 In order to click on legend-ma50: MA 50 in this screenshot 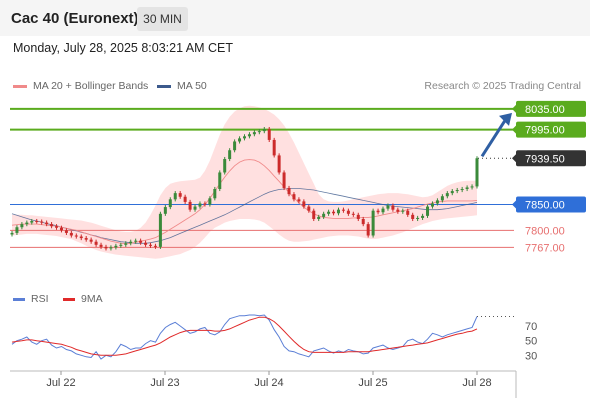, I will do `click(182, 86)`.